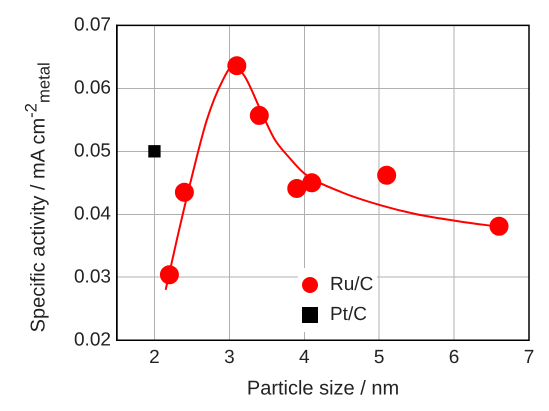 Image resolution: width=549 pixels, height=411 pixels. Describe the element at coordinates (92, 277) in the screenshot. I see `y-tick-label: 0.03` at that location.